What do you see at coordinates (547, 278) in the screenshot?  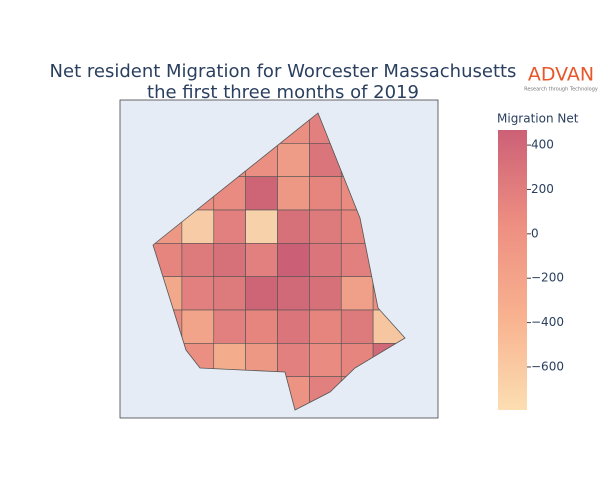 I see `colorbar-tick-label: −200` at bounding box center [547, 278].